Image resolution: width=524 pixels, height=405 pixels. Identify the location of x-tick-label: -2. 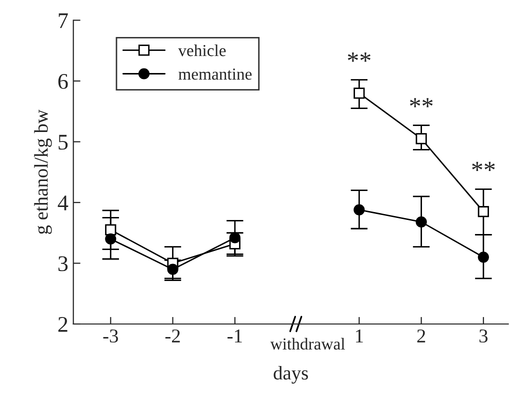
(172, 335).